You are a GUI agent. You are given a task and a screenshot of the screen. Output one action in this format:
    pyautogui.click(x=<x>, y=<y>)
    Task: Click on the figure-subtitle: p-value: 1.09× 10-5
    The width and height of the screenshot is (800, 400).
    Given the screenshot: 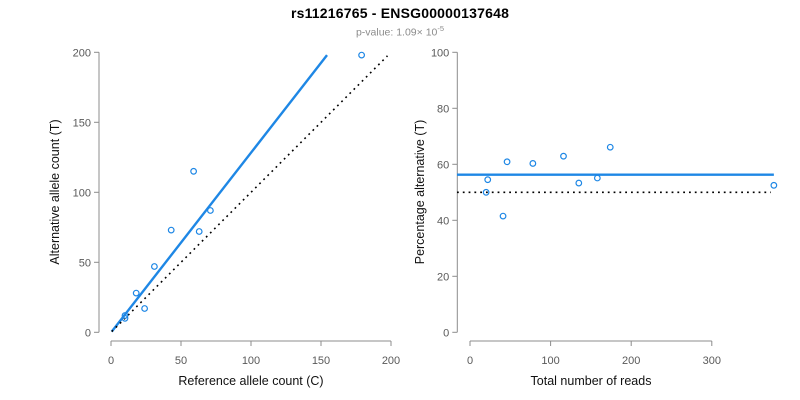 What is the action you would take?
    pyautogui.click(x=400, y=31)
    